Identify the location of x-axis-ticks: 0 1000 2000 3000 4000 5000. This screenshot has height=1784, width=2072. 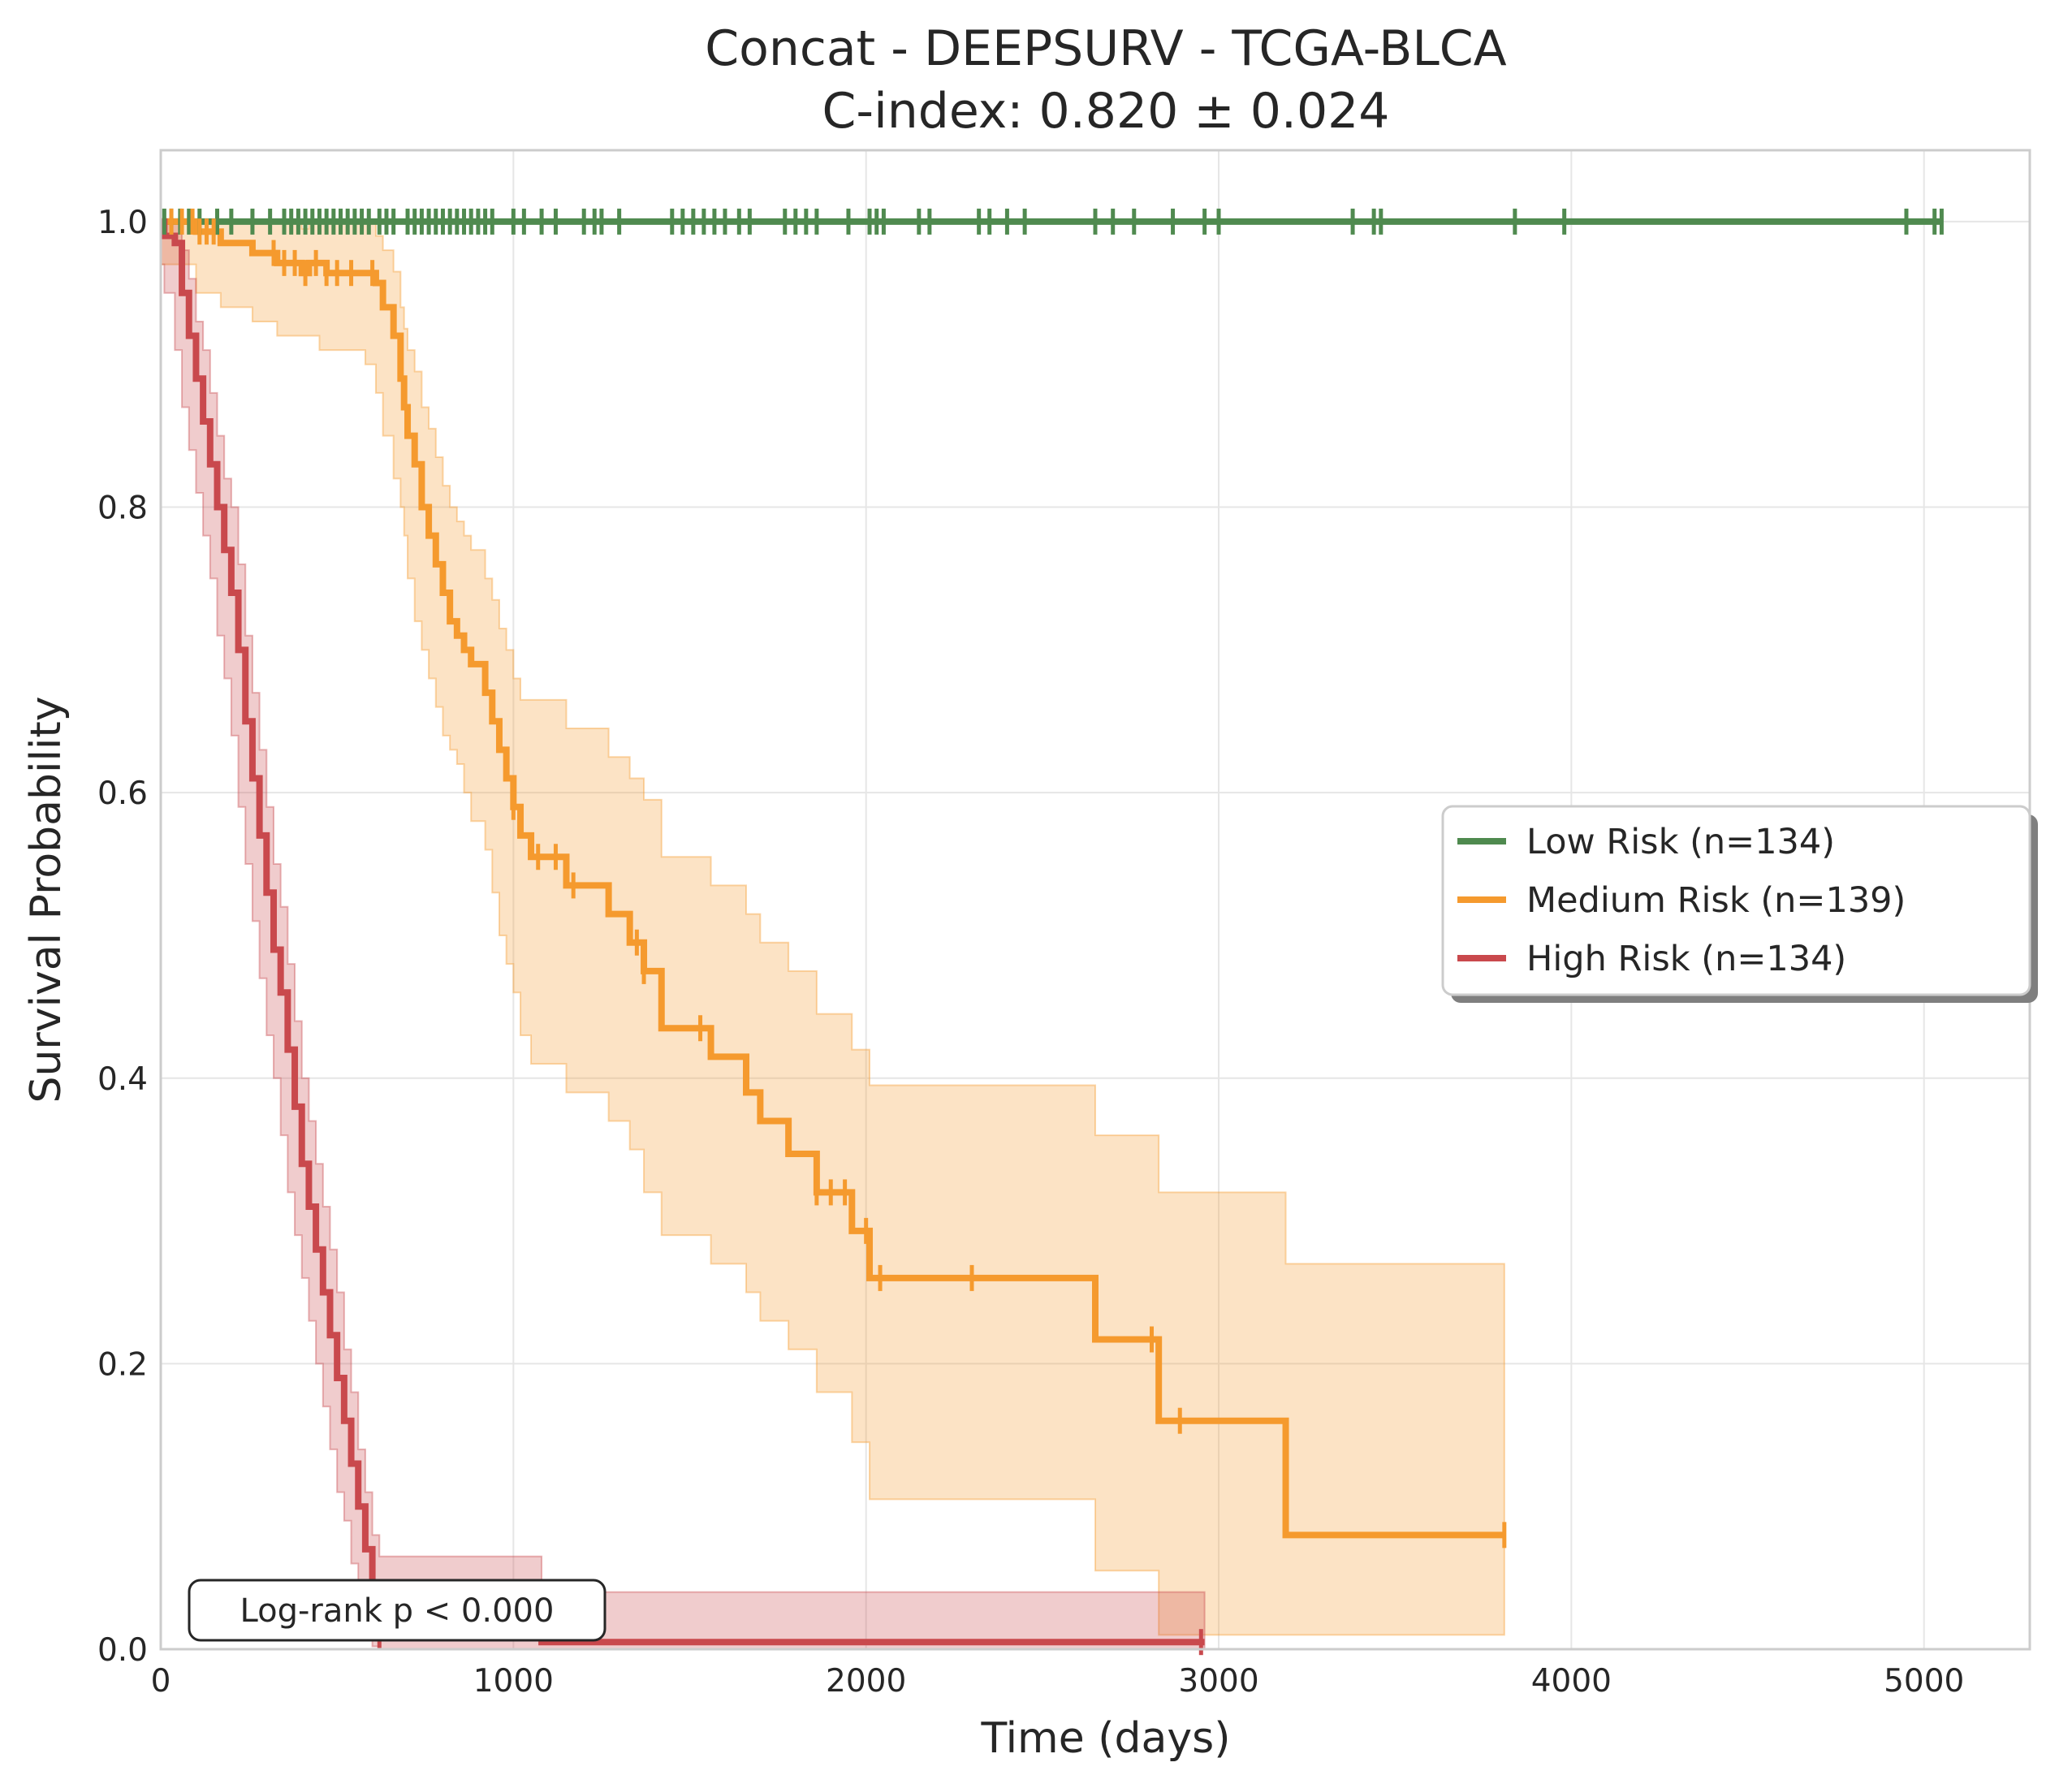
(1058, 1681).